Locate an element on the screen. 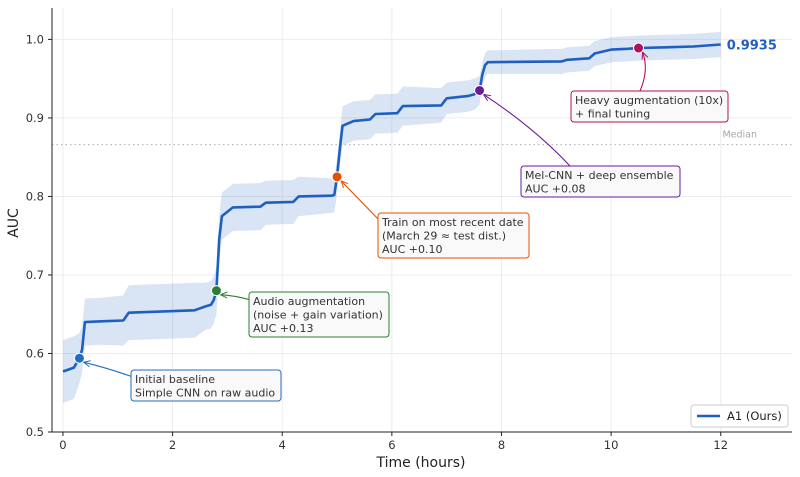 The height and width of the screenshot is (477, 800). legend-label: A1 (Ours) is located at coordinates (754, 416).